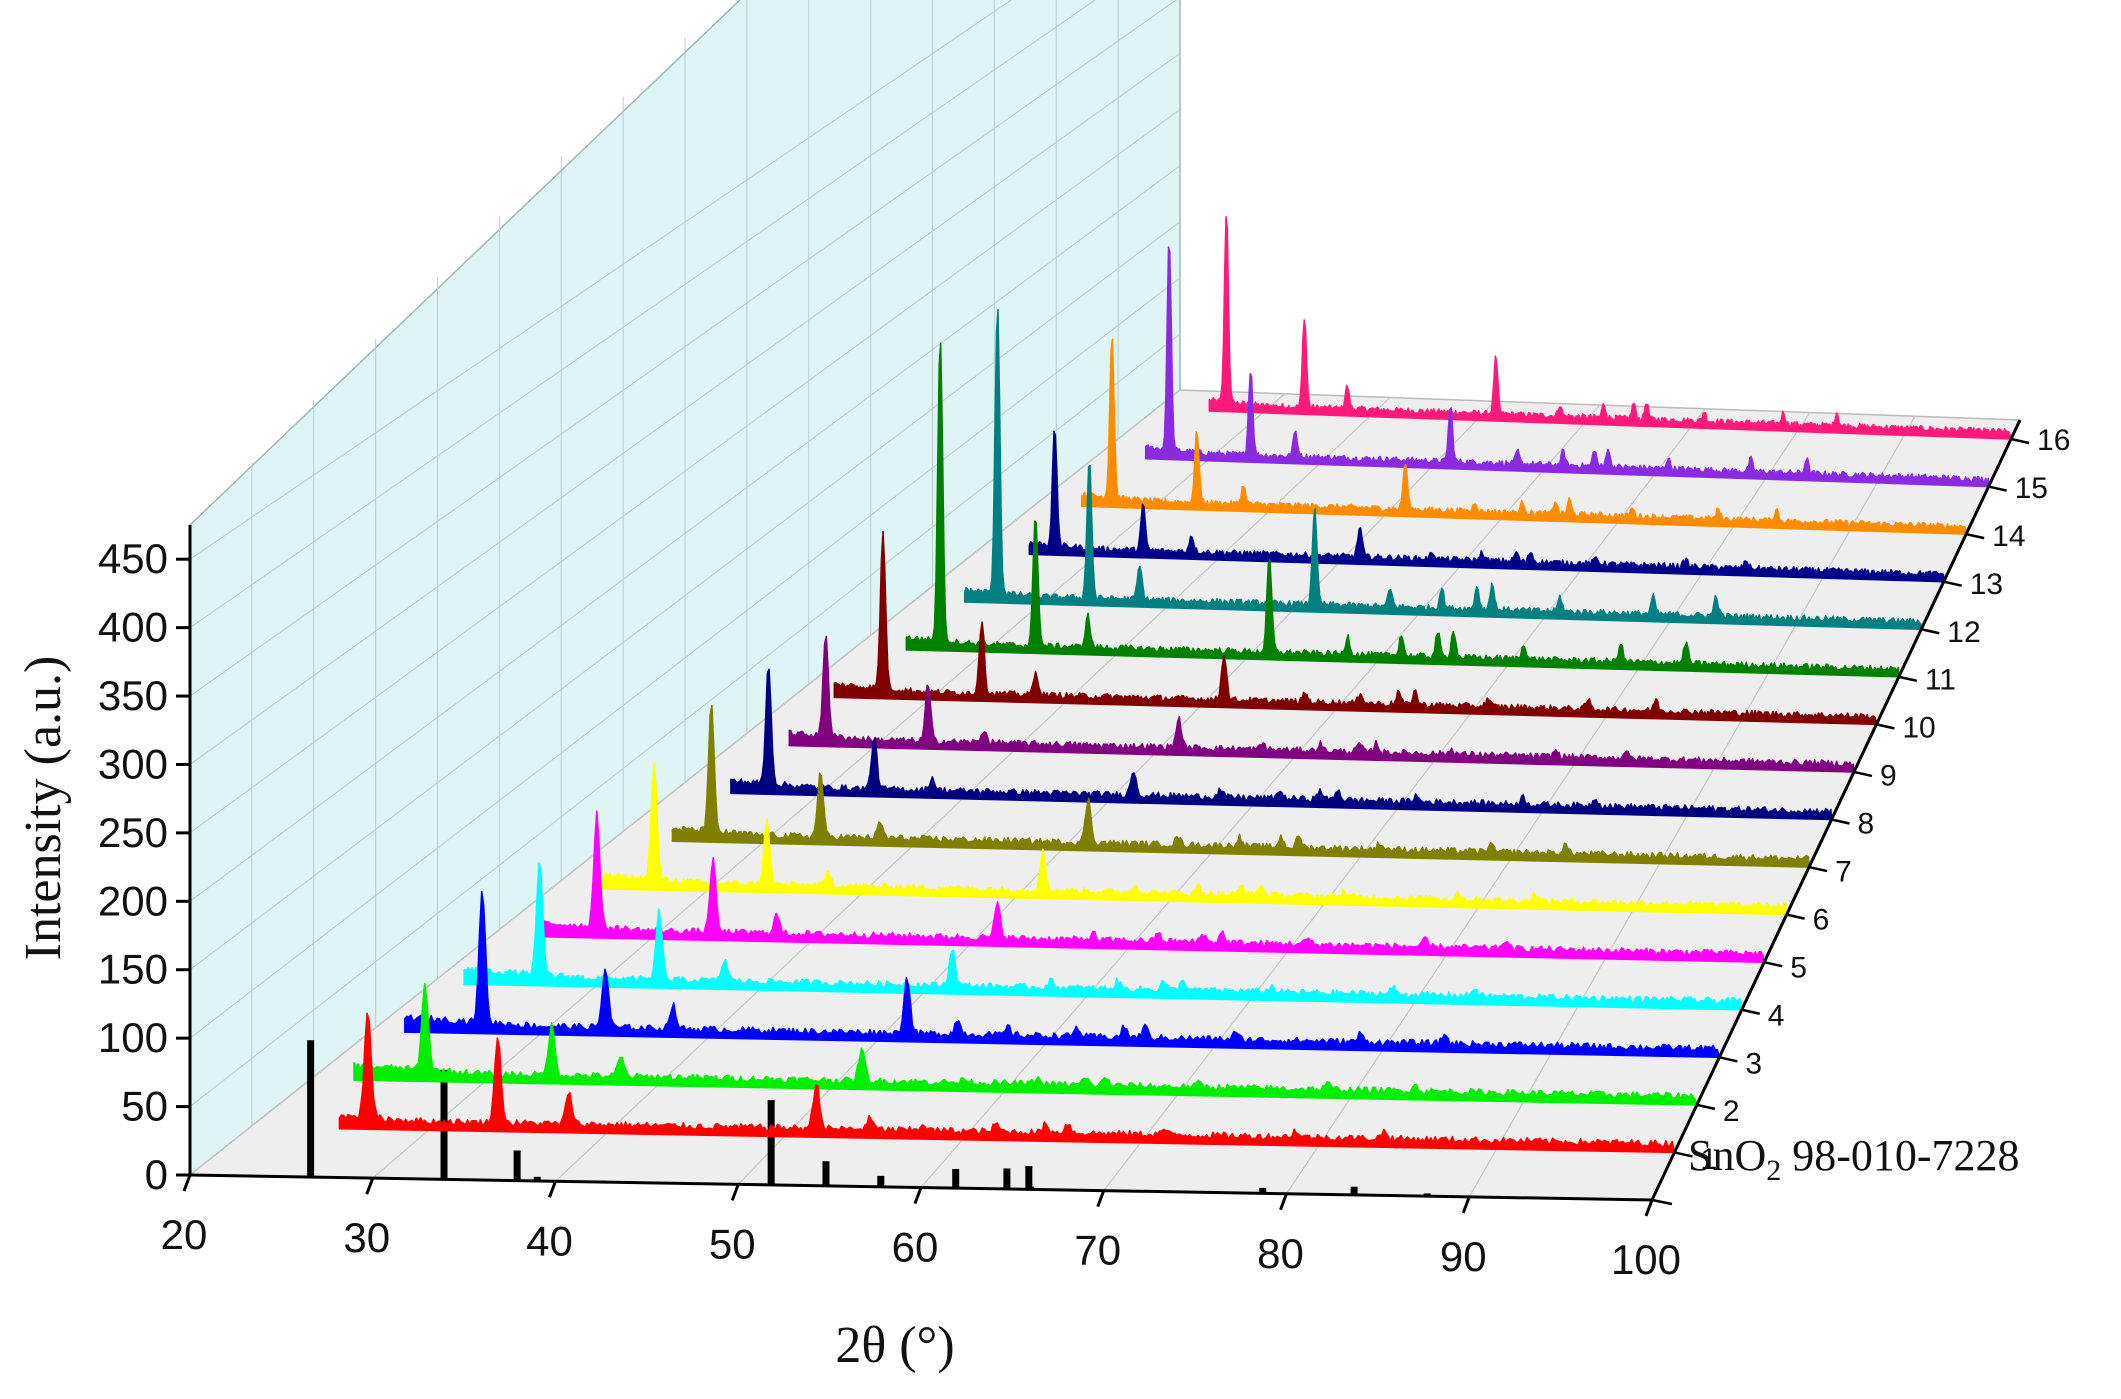  What do you see at coordinates (1610, 327) in the screenshot?
I see `series-16-trace` at bounding box center [1610, 327].